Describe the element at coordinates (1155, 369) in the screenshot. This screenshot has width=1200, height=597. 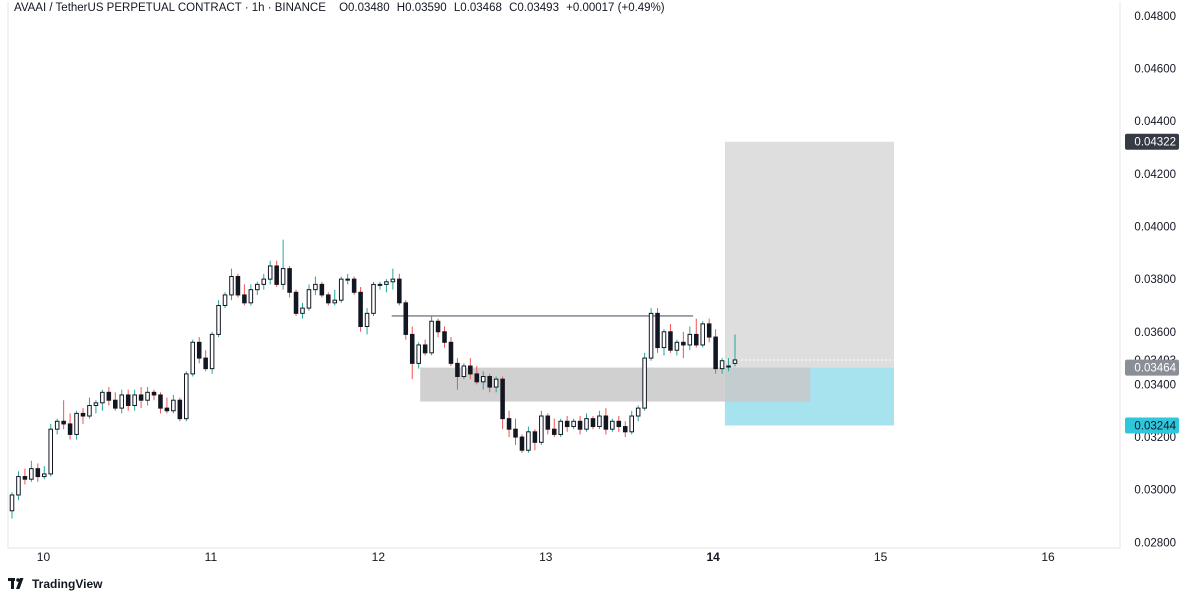
I see `price-tag-label: 0.03464` at that location.